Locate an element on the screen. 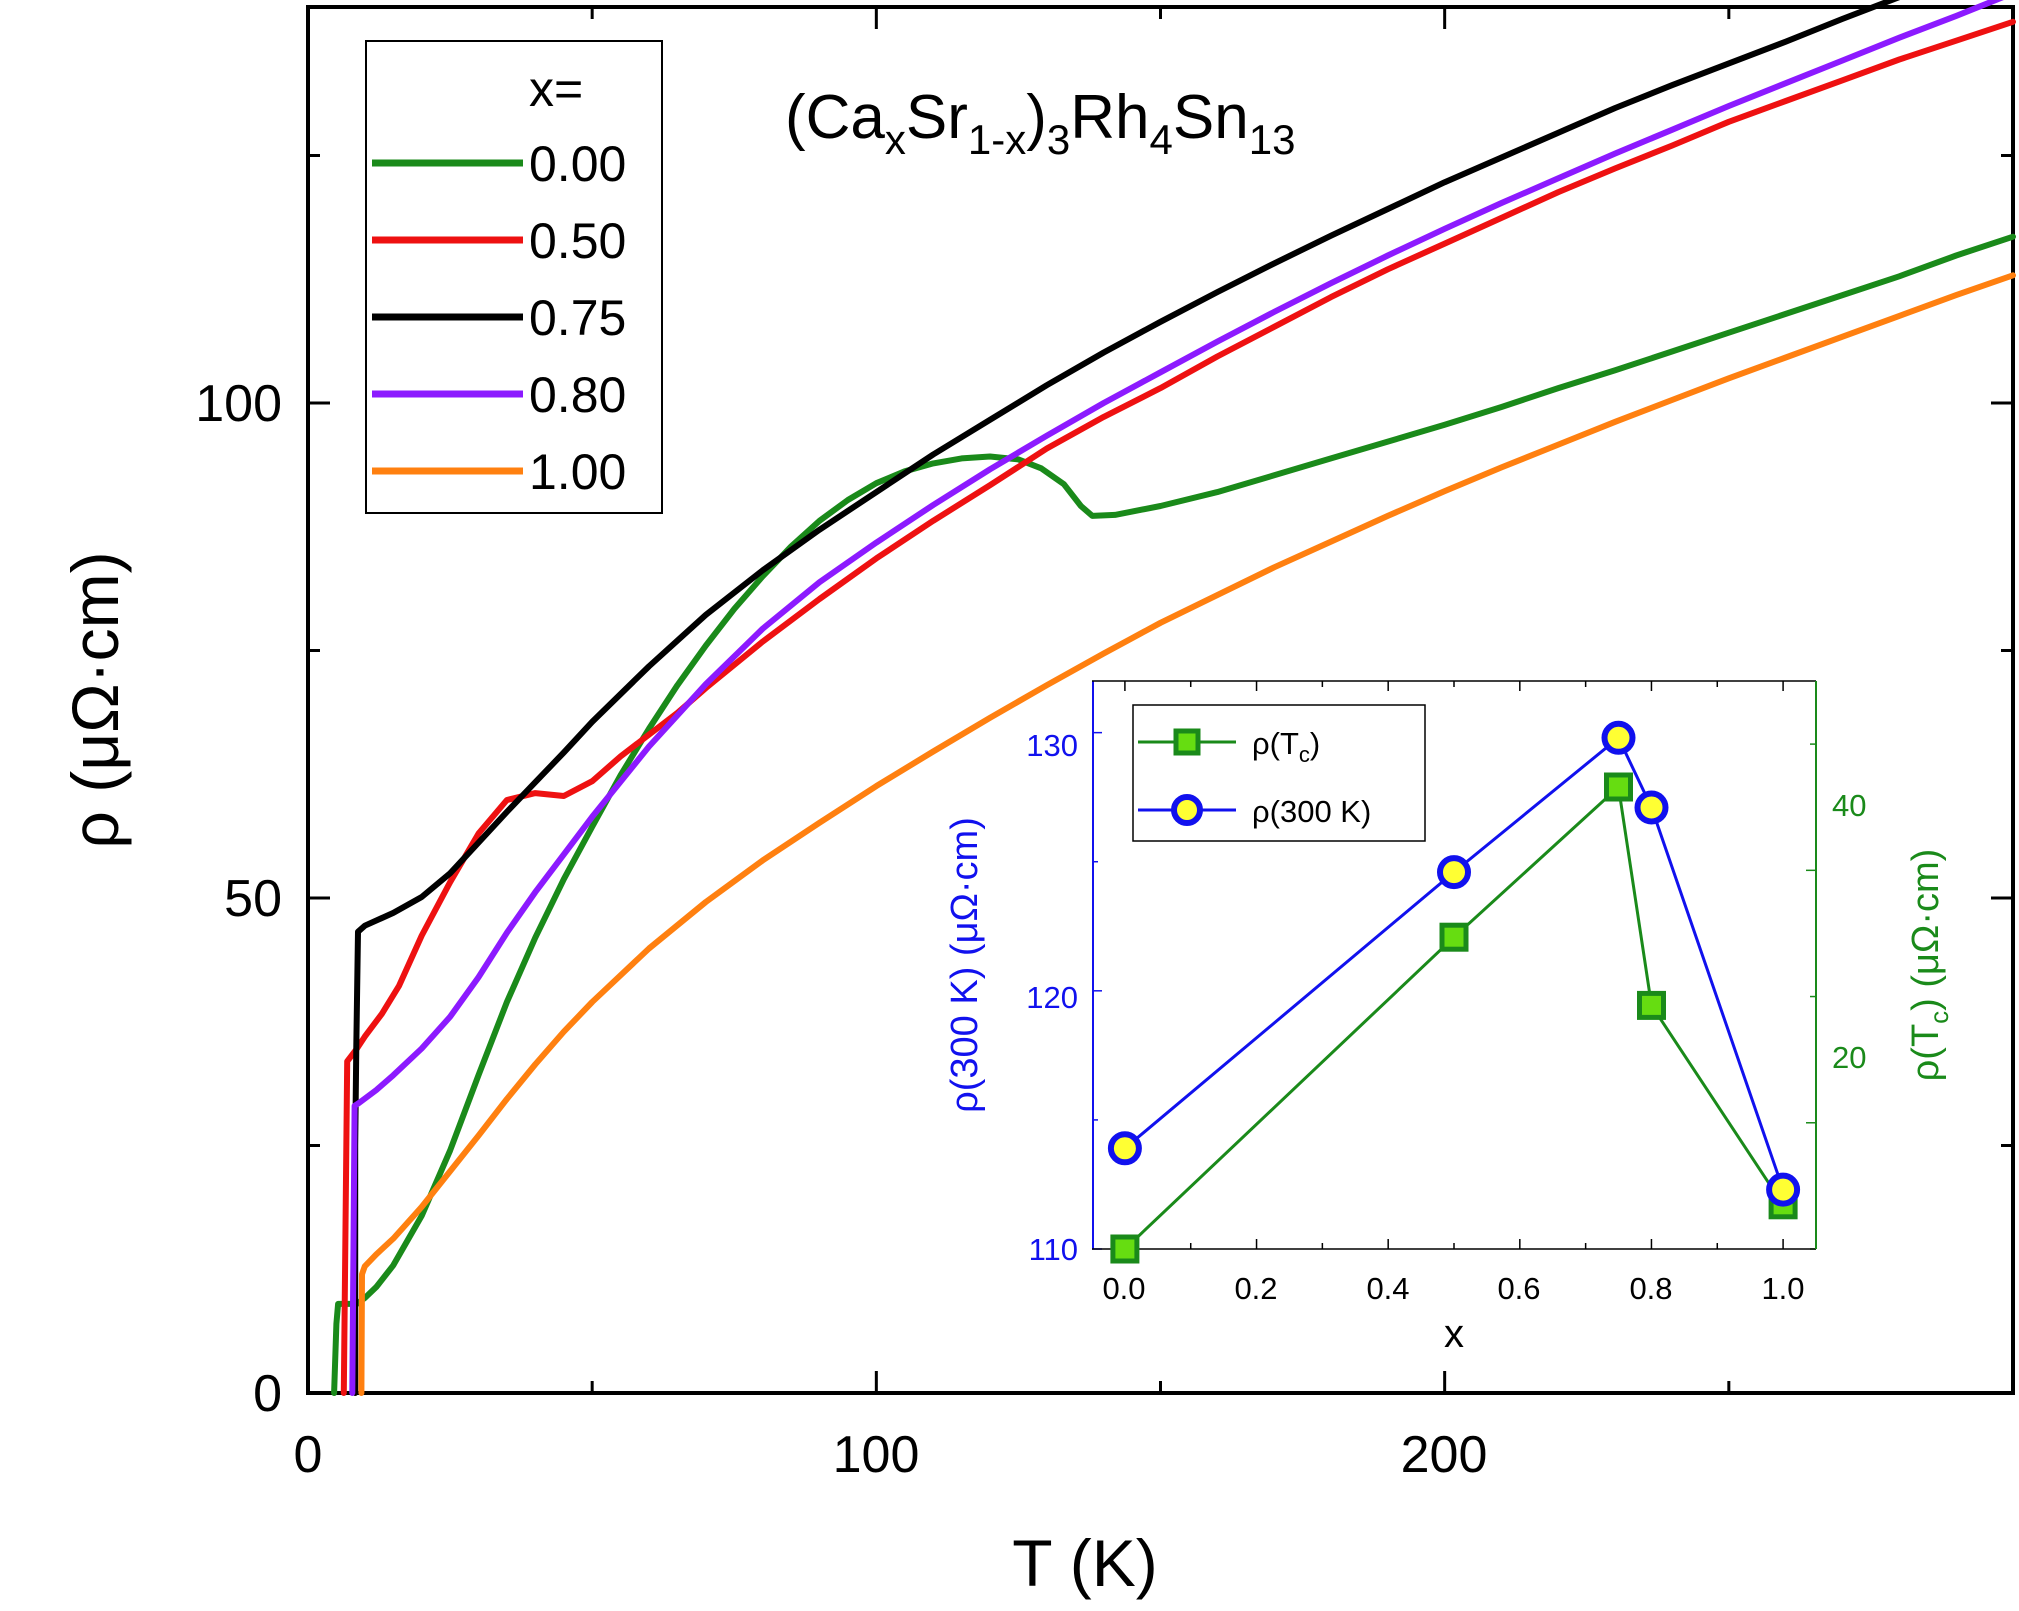 The width and height of the screenshot is (2019, 1611). inset-legend-swatch-rho-300k-marker is located at coordinates (1187, 810).